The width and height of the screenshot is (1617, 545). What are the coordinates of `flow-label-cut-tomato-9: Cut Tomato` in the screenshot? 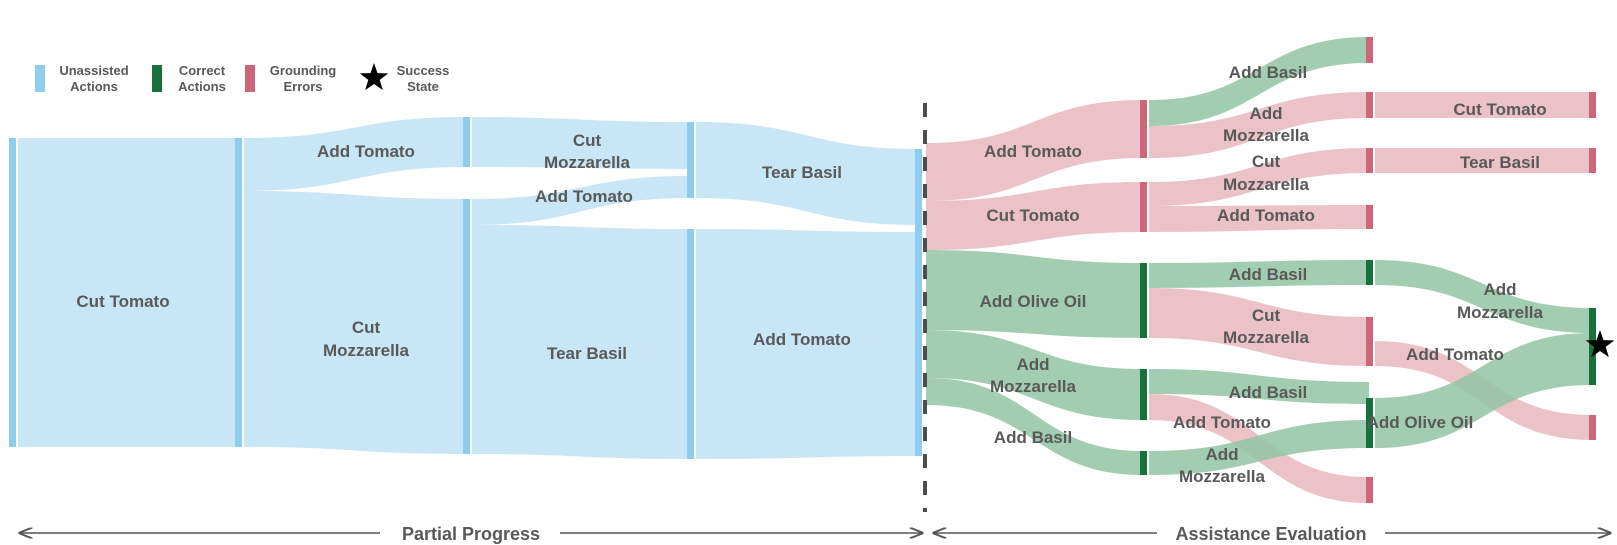 It's located at (1032, 215).